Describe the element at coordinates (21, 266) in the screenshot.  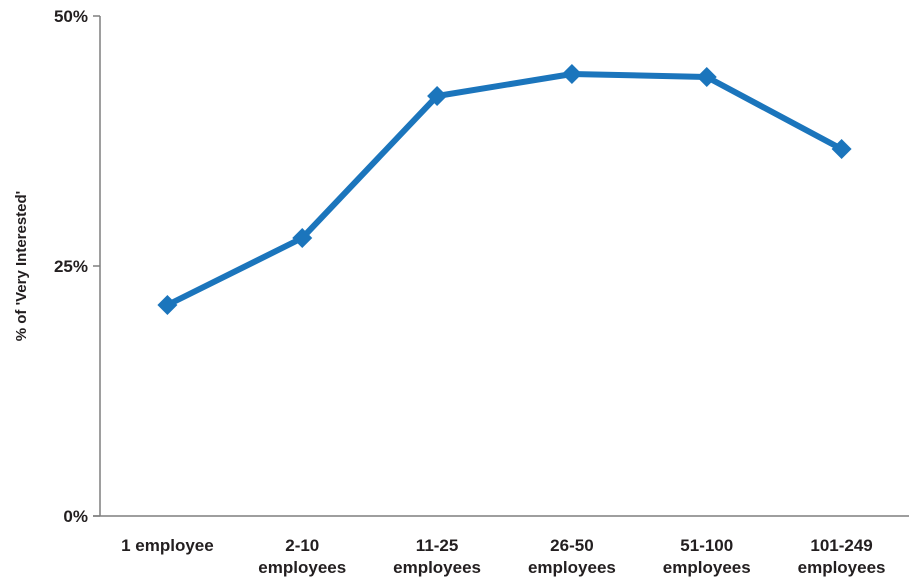
I see `y-axis-title: % of 'Very Interested'` at that location.